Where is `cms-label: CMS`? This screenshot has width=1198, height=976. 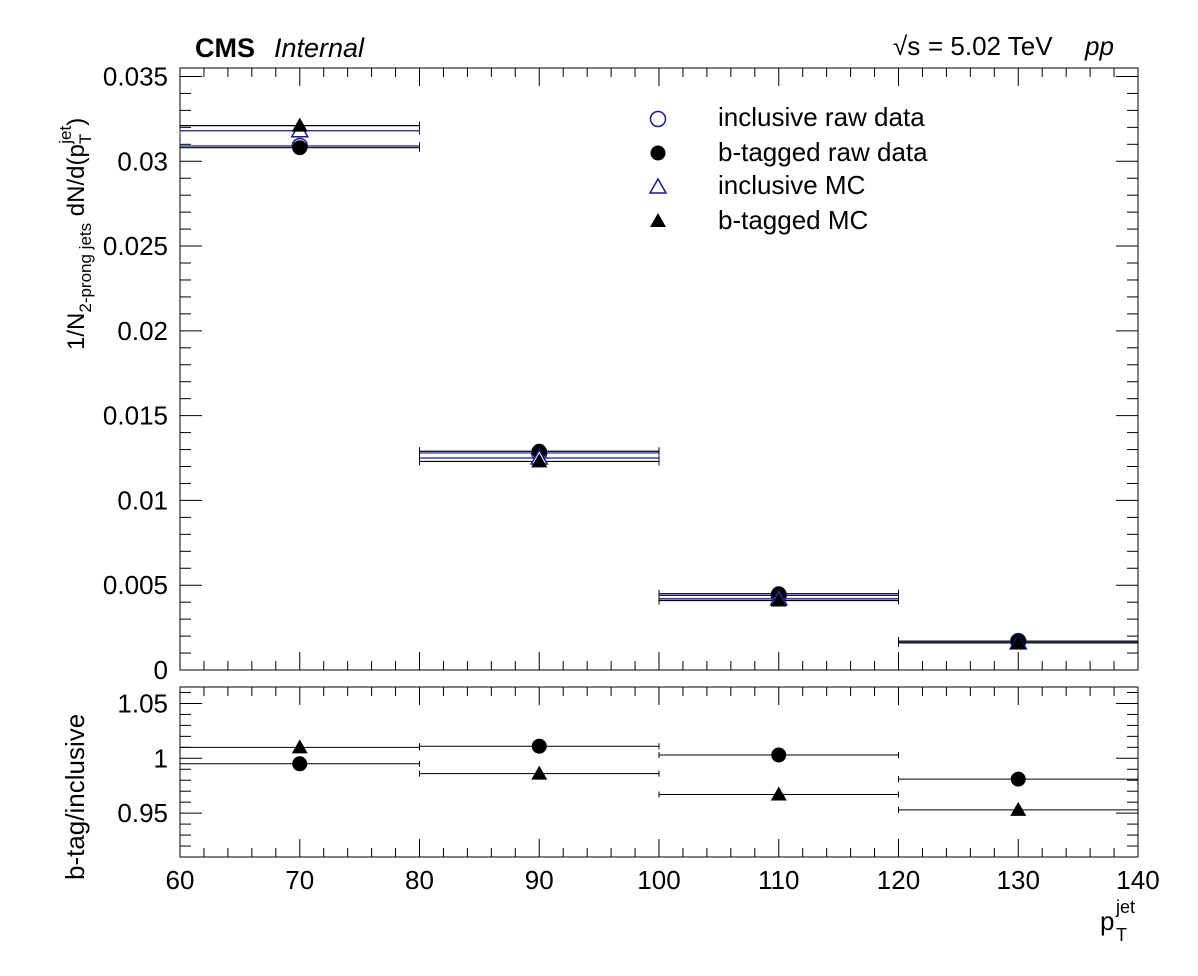 cms-label: CMS is located at coordinates (225, 48).